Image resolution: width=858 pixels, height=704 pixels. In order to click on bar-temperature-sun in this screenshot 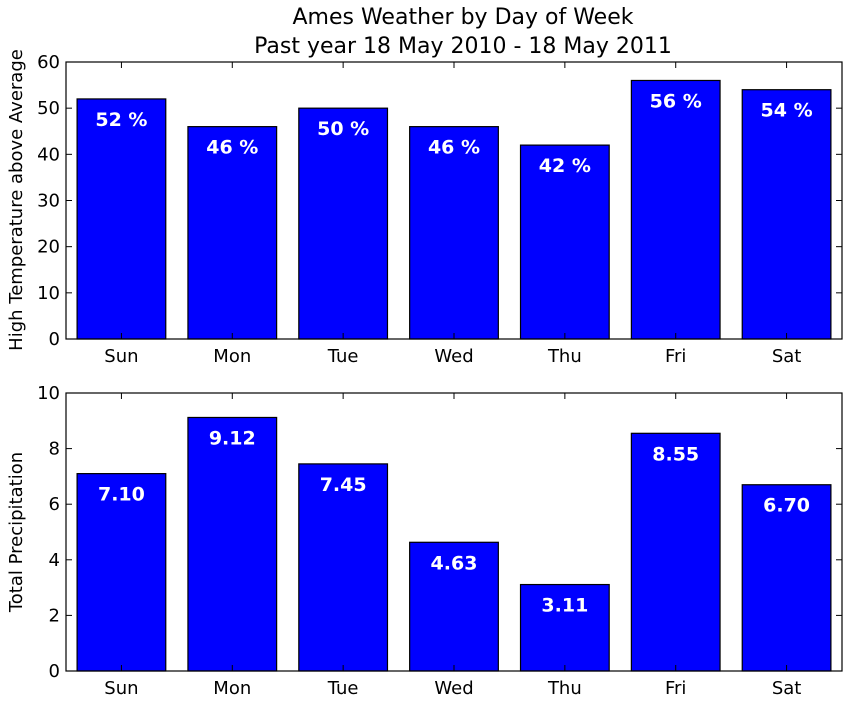, I will do `click(121, 219)`.